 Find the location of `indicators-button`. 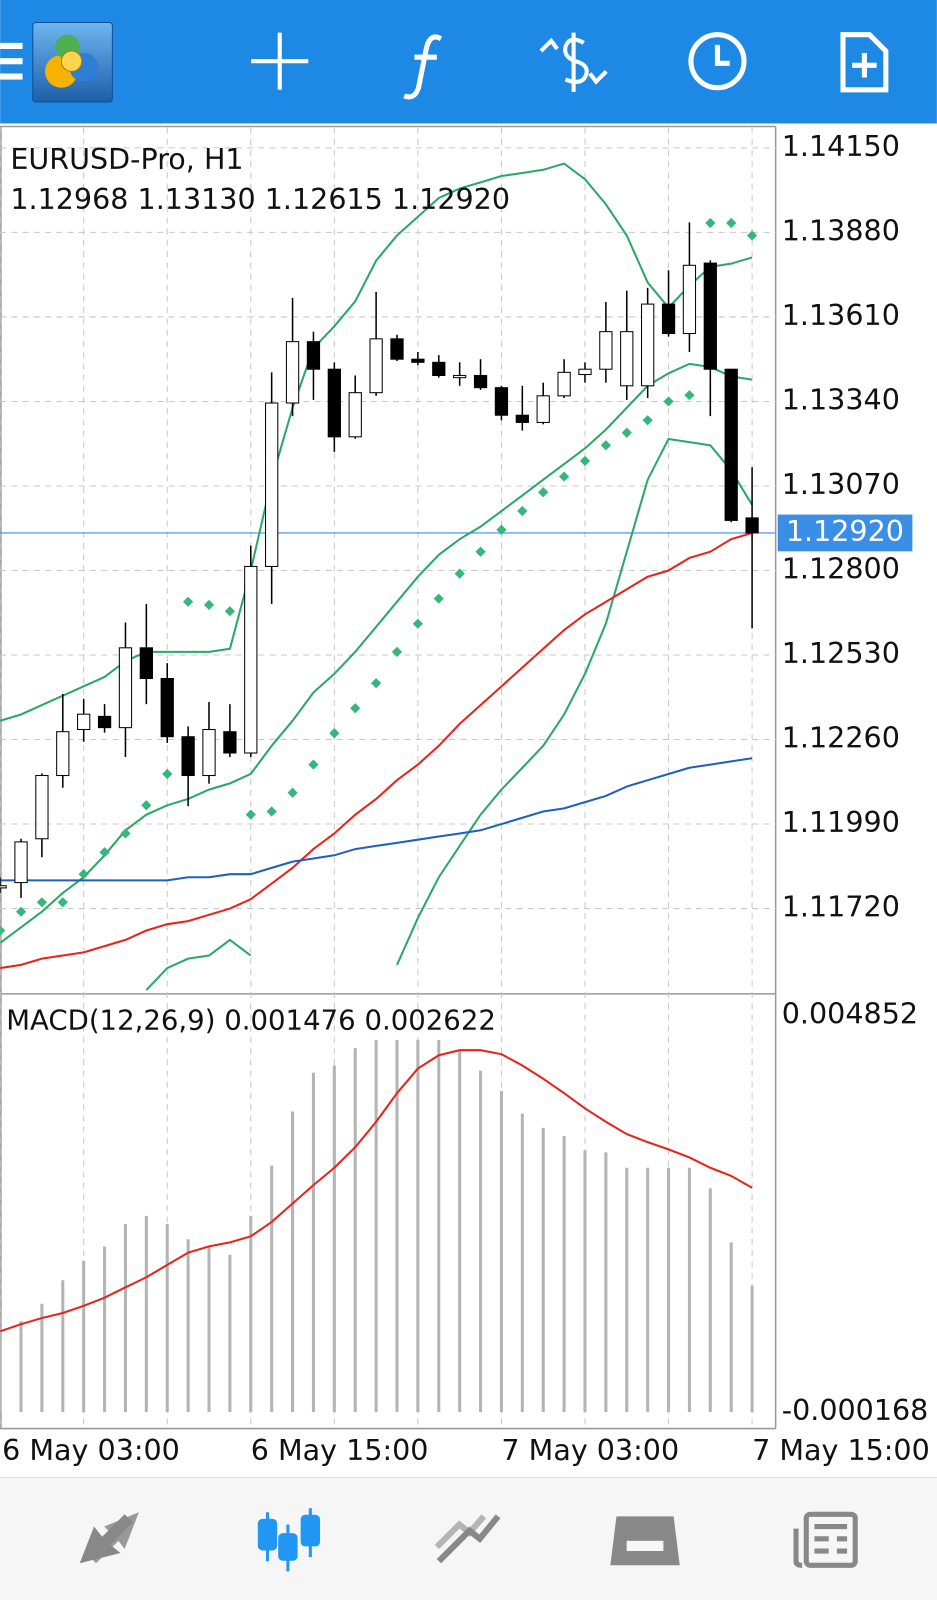

indicators-button is located at coordinates (423, 67).